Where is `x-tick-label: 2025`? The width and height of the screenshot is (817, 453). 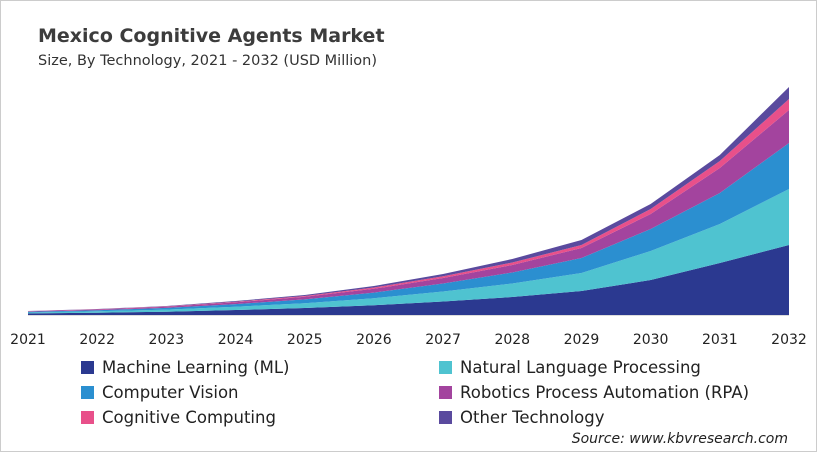 x-tick-label: 2025 is located at coordinates (305, 340).